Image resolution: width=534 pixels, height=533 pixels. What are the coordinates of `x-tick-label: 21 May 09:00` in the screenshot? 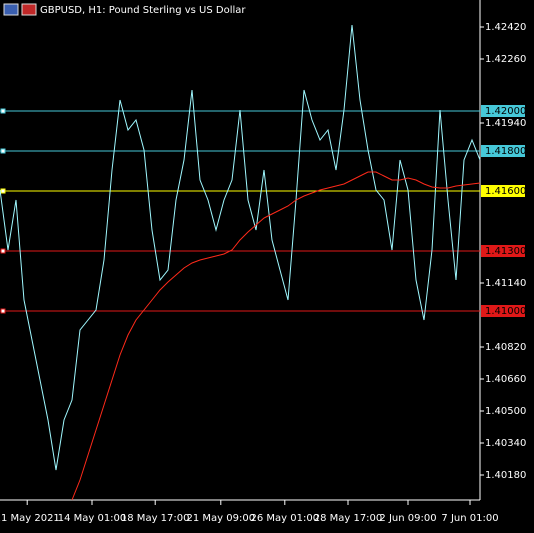 It's located at (221, 518).